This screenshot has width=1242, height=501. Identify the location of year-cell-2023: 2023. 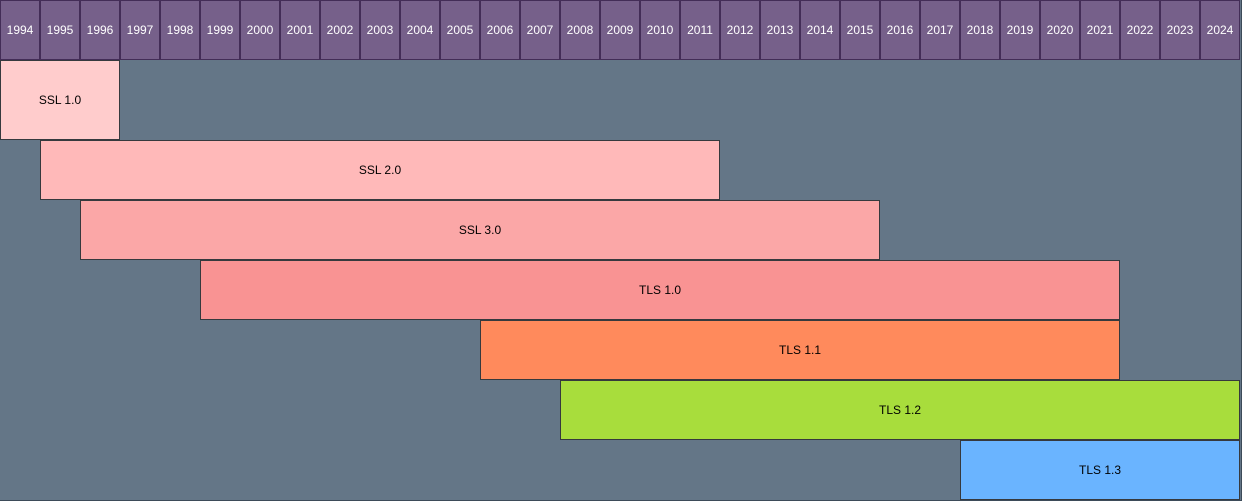
(1180, 30).